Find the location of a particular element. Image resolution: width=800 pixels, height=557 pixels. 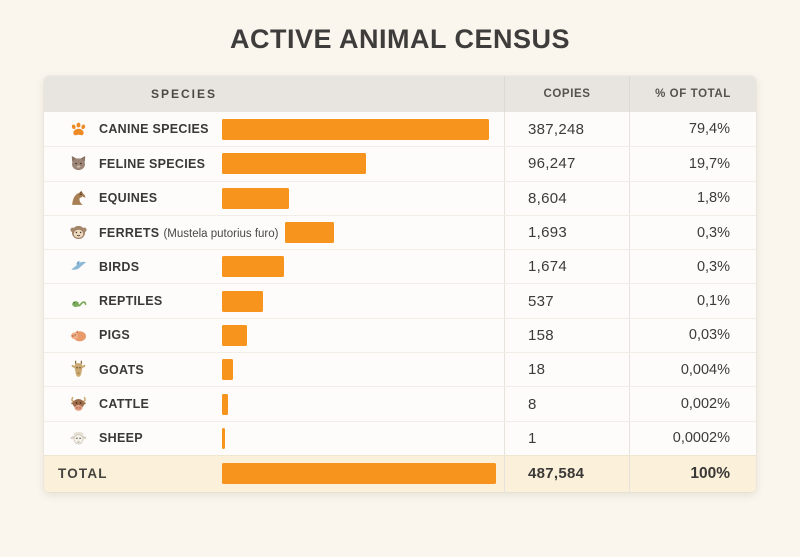

ferret-icon is located at coordinates (78, 233).